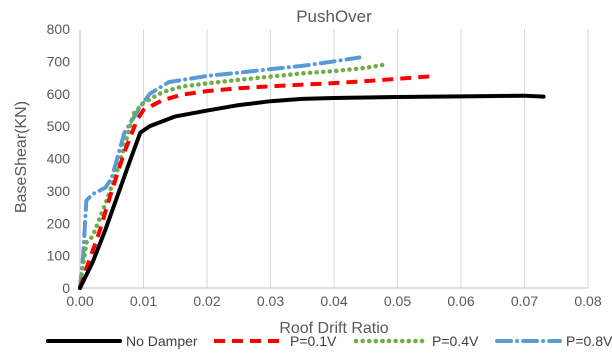 Image resolution: width=612 pixels, height=355 pixels. What do you see at coordinates (59, 29) in the screenshot?
I see `y-tick-label: 800` at bounding box center [59, 29].